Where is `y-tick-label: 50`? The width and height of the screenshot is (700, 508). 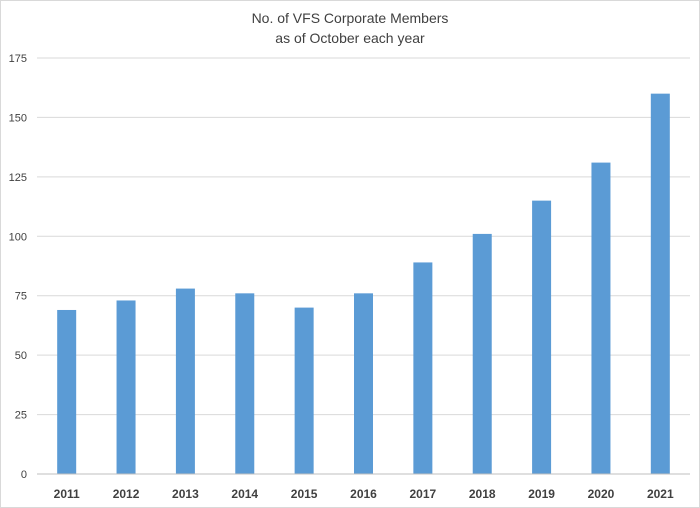
y-tick-label: 50 is located at coordinates (21, 356).